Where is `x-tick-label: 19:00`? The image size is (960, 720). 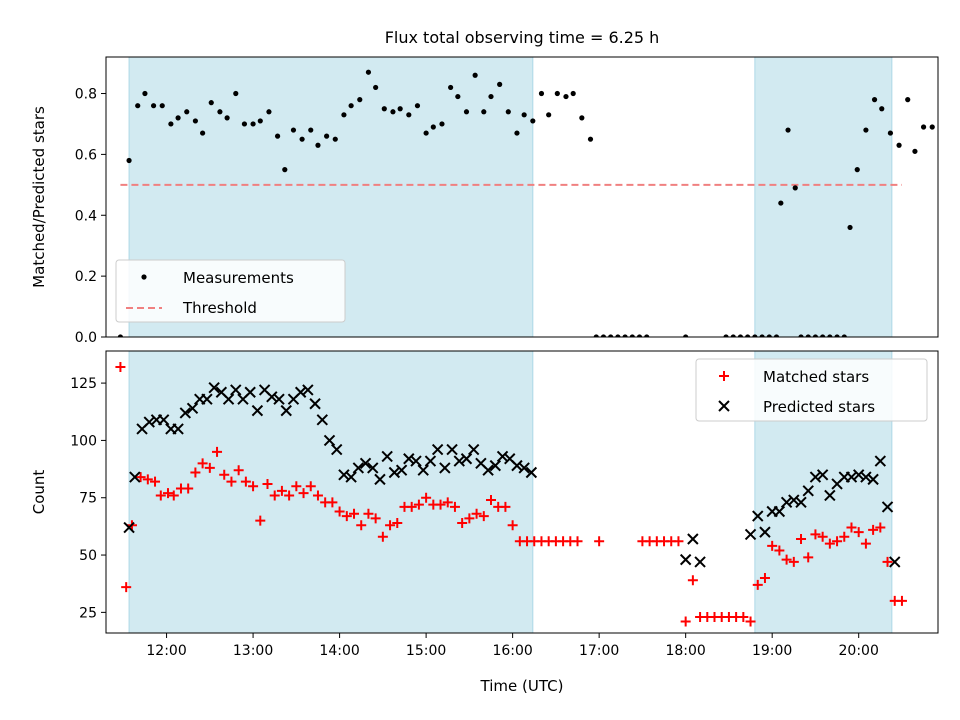 x-tick-label: 19:00 is located at coordinates (772, 651).